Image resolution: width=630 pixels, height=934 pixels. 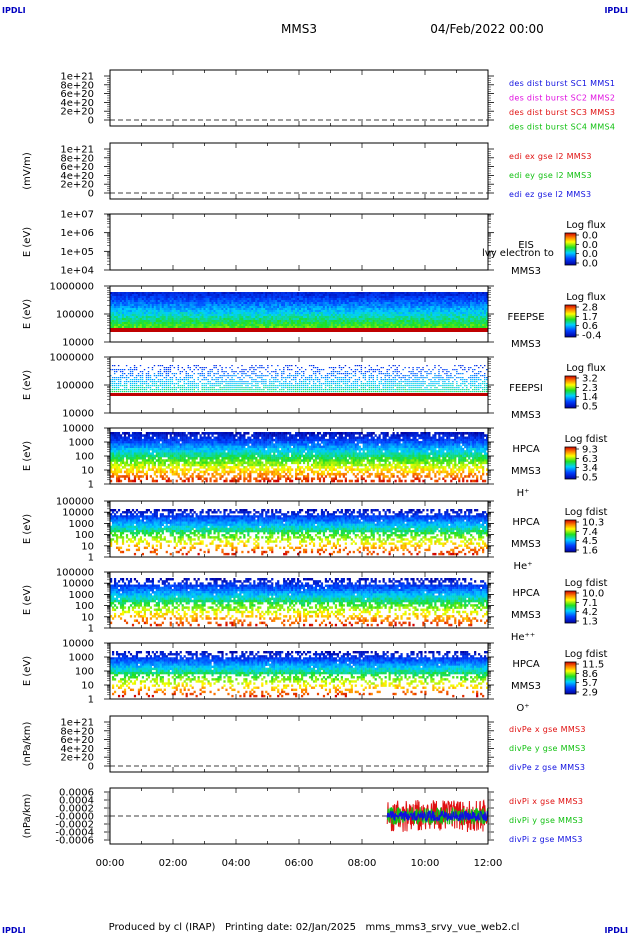 What do you see at coordinates (77, 215) in the screenshot?
I see `y-tick-label: 1e+07` at bounding box center [77, 215].